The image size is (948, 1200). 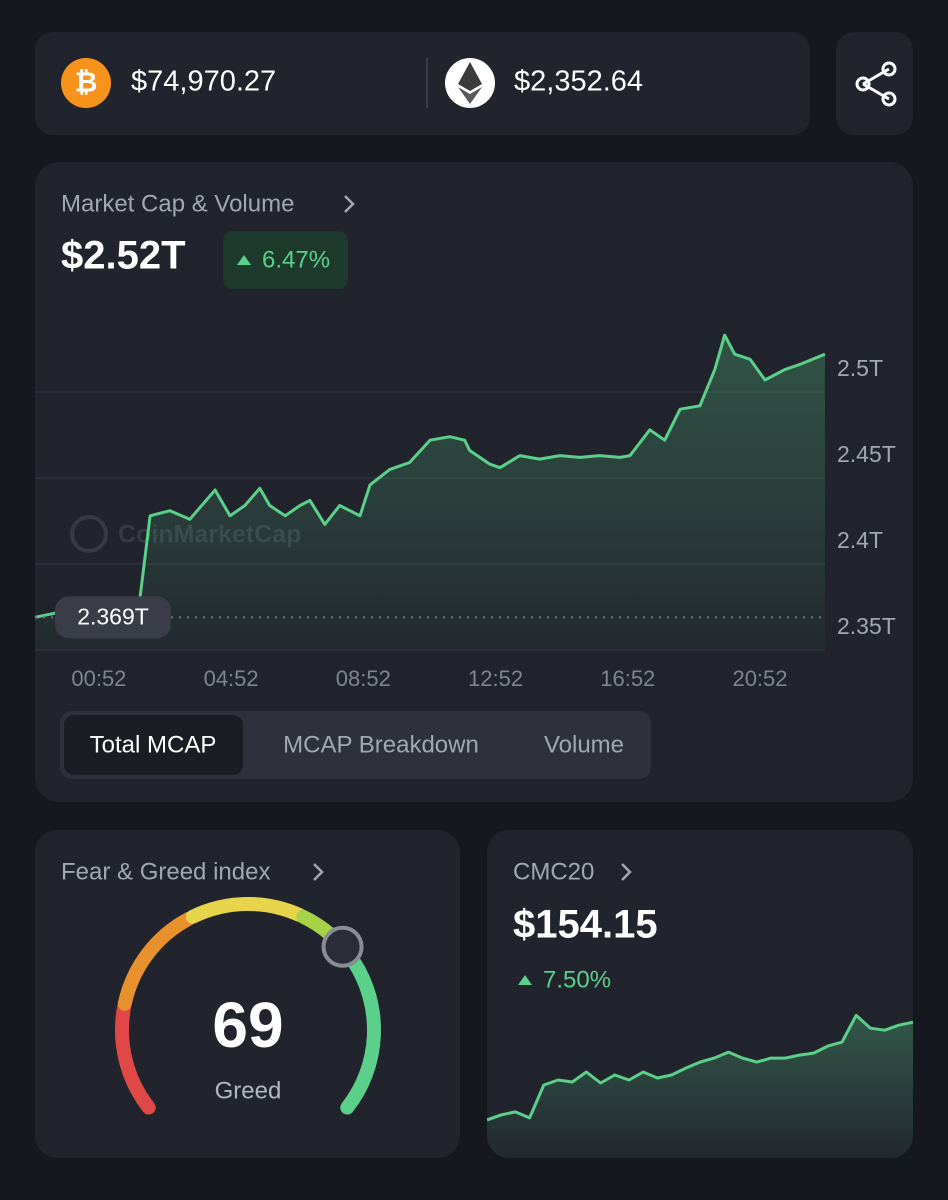 I want to click on change-badge, so click(x=285, y=260).